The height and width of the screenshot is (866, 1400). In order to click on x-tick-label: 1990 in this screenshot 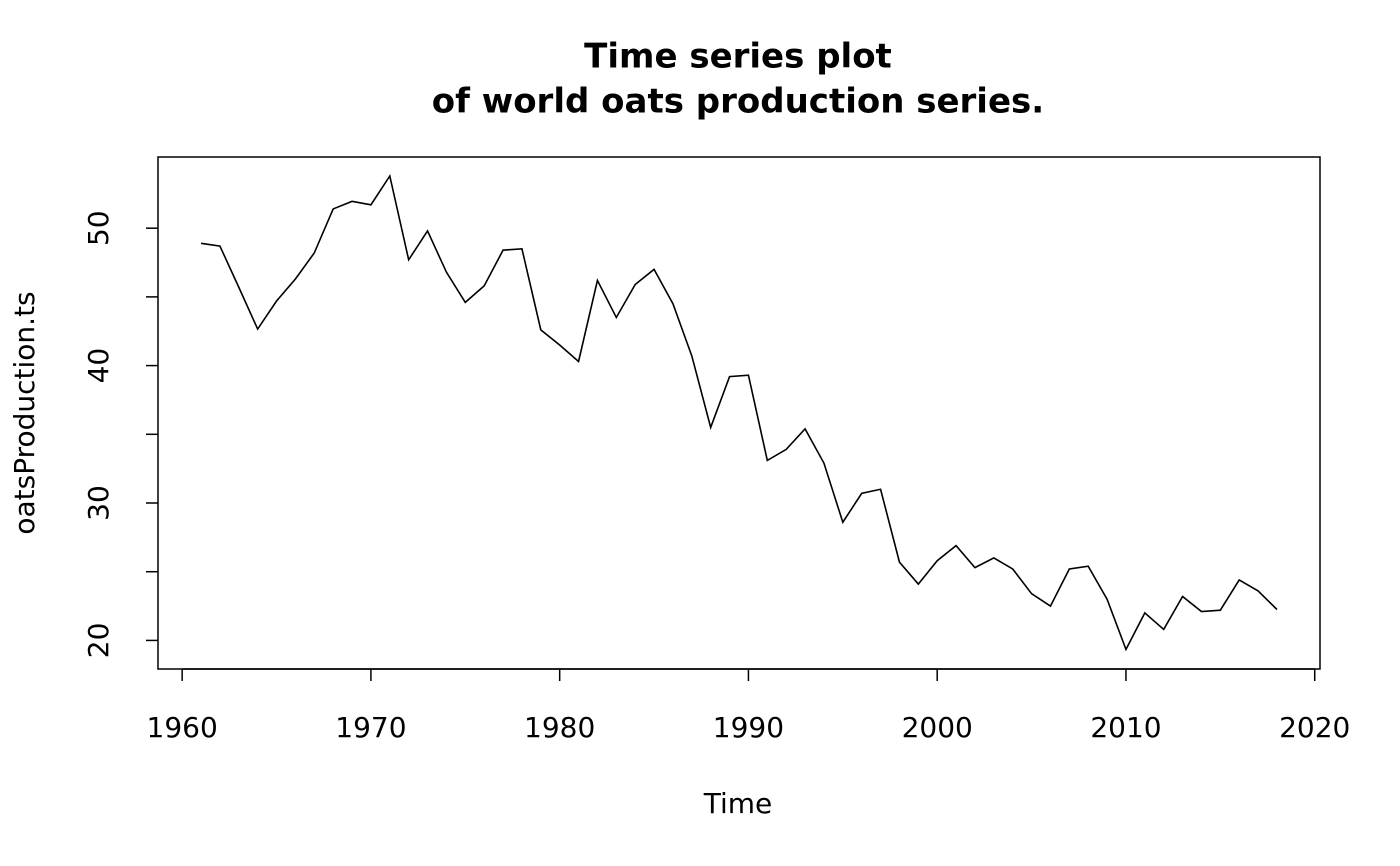, I will do `click(748, 727)`.